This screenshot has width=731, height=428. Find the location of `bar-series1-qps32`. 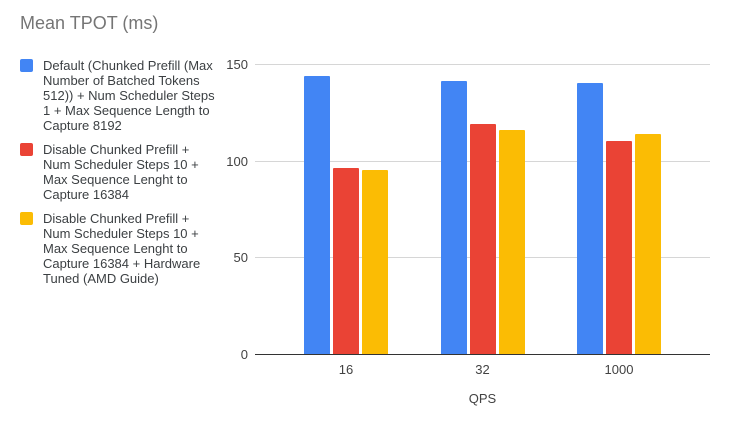

bar-series1-qps32 is located at coordinates (453, 217).